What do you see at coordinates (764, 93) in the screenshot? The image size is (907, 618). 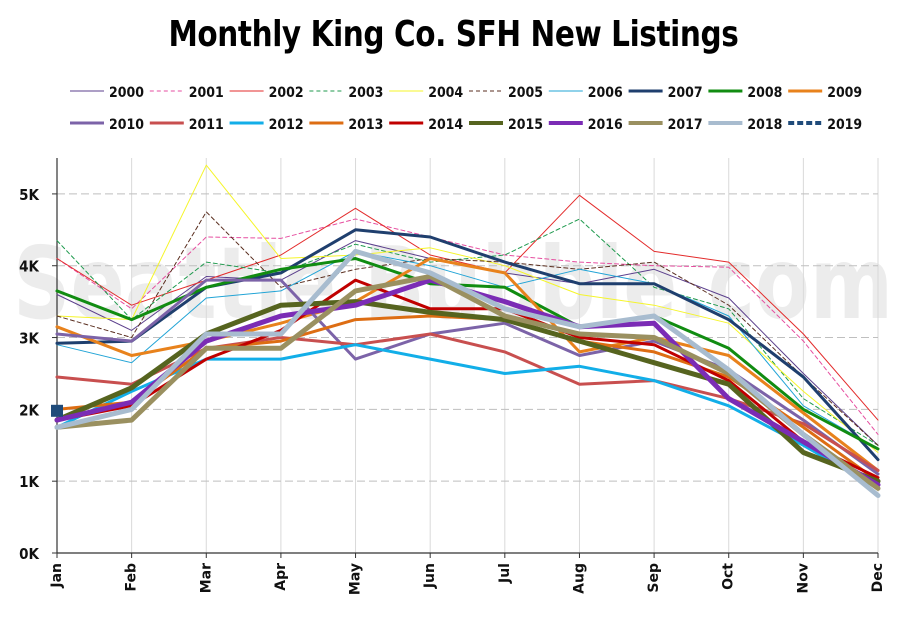 I see `legend-label-2008: 2008` at bounding box center [764, 93].